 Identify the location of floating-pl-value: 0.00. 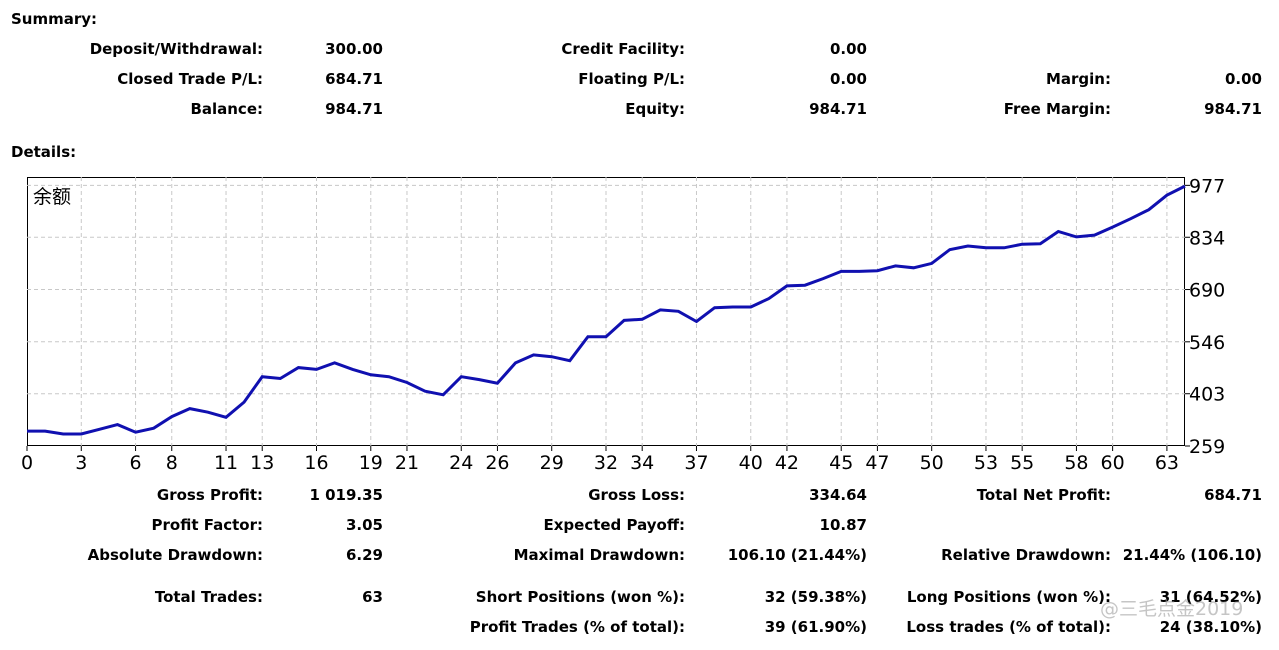
(848, 79).